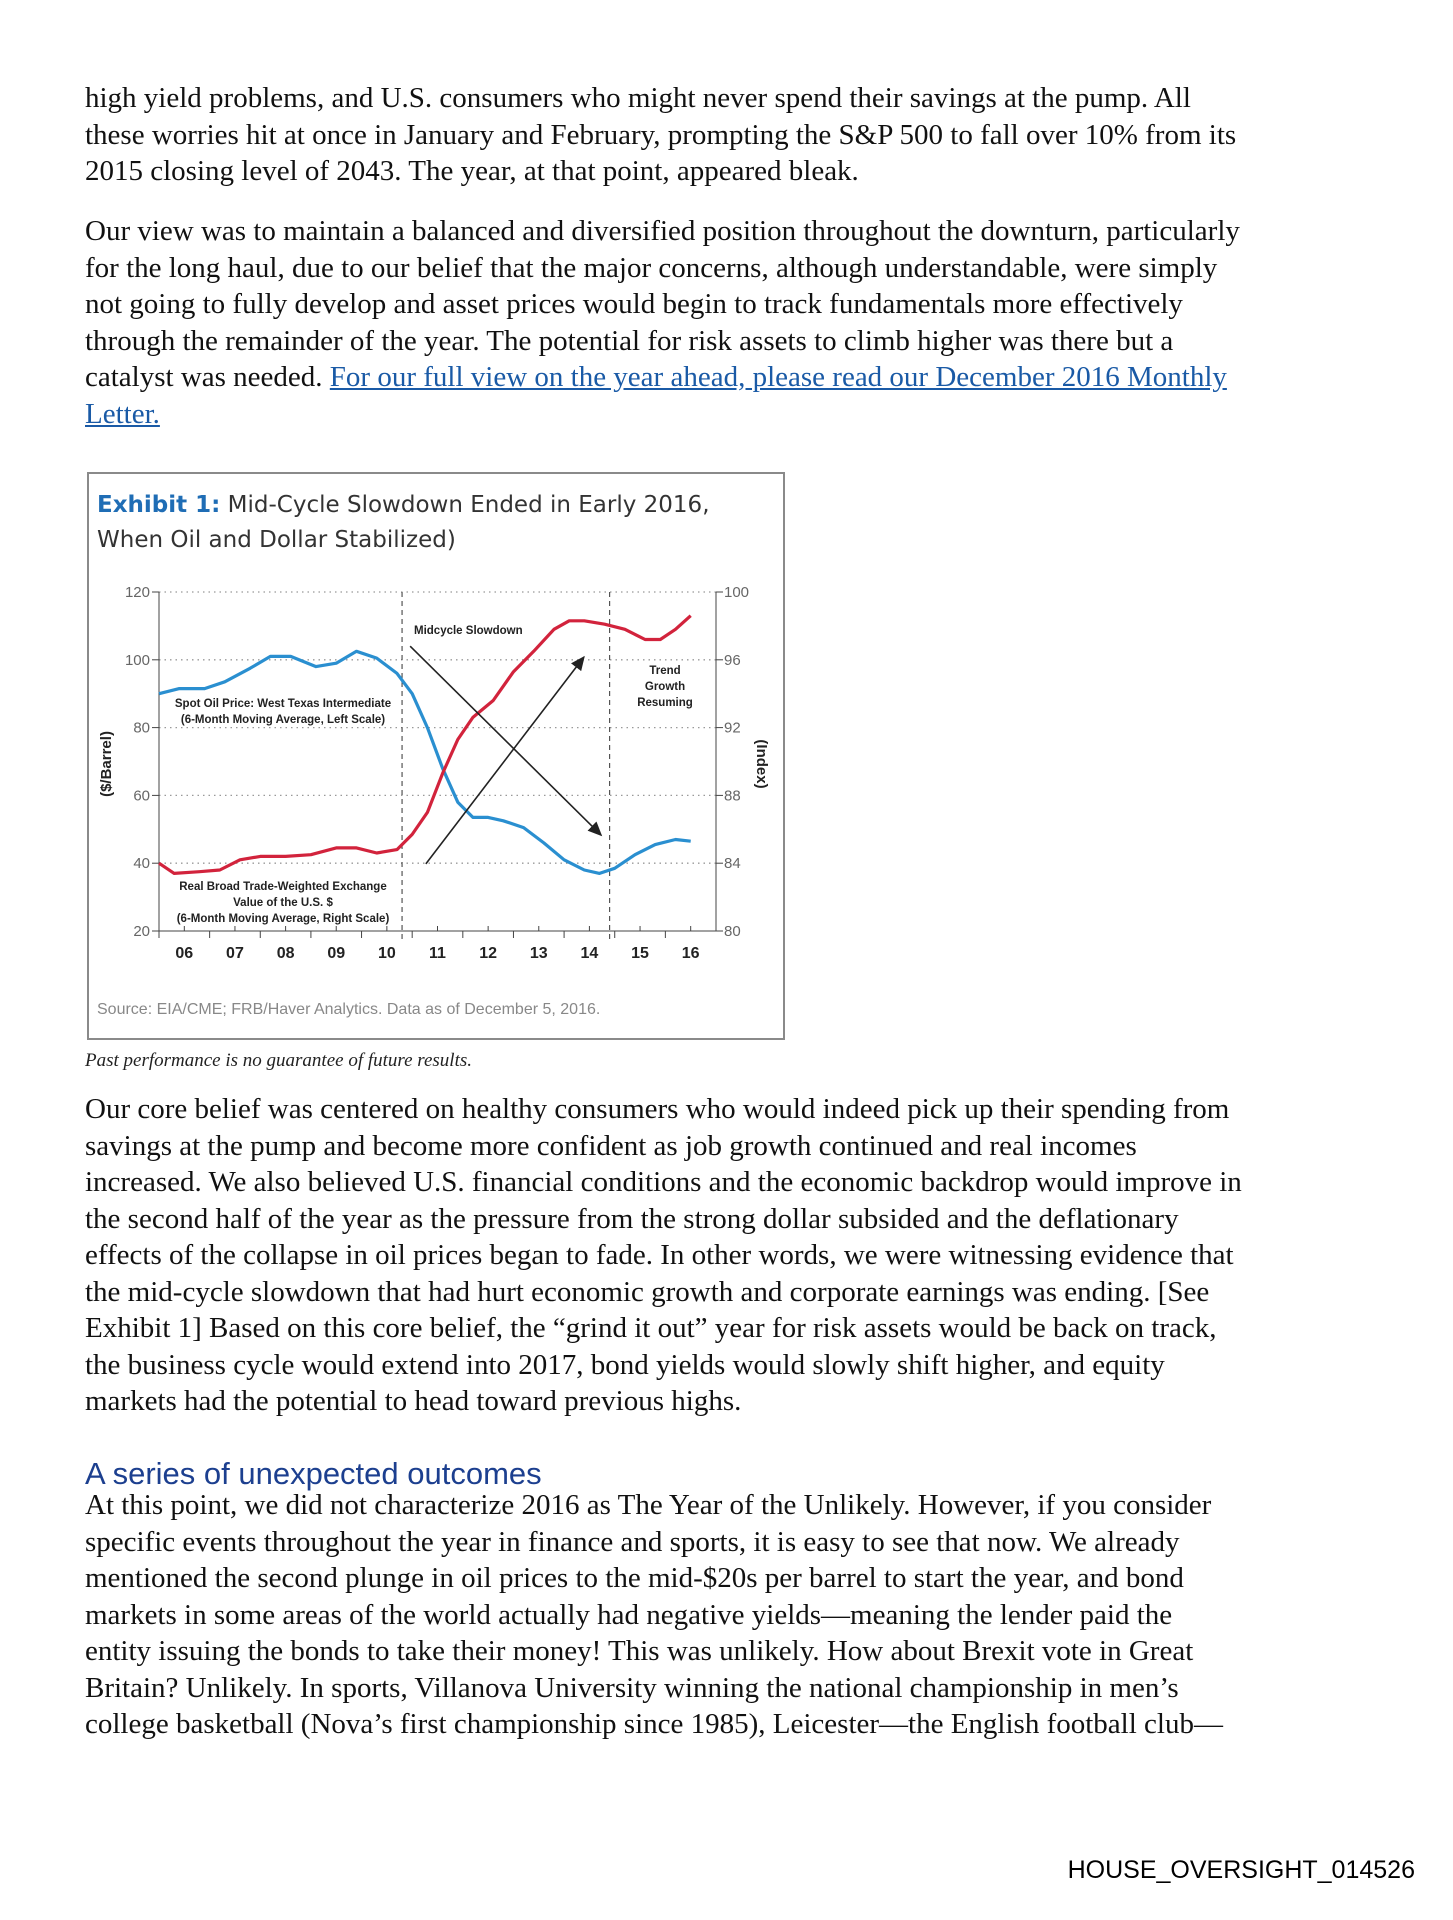 This screenshot has height=1920, width=1453. I want to click on x-tick-label: 11, so click(437, 953).